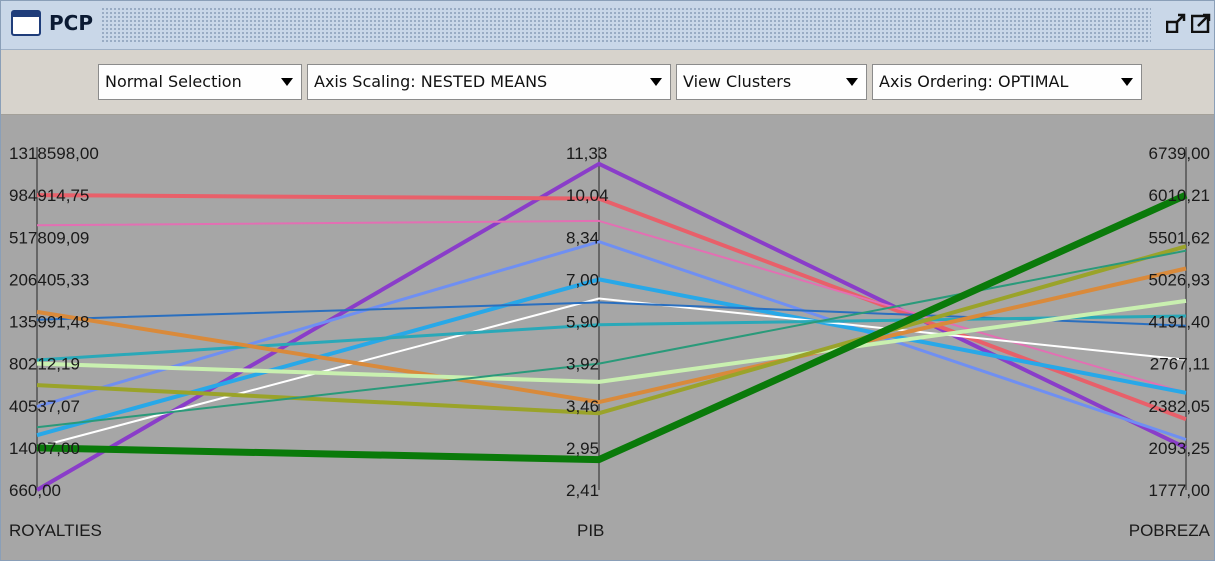  What do you see at coordinates (26, 23) in the screenshot?
I see `window-icon` at bounding box center [26, 23].